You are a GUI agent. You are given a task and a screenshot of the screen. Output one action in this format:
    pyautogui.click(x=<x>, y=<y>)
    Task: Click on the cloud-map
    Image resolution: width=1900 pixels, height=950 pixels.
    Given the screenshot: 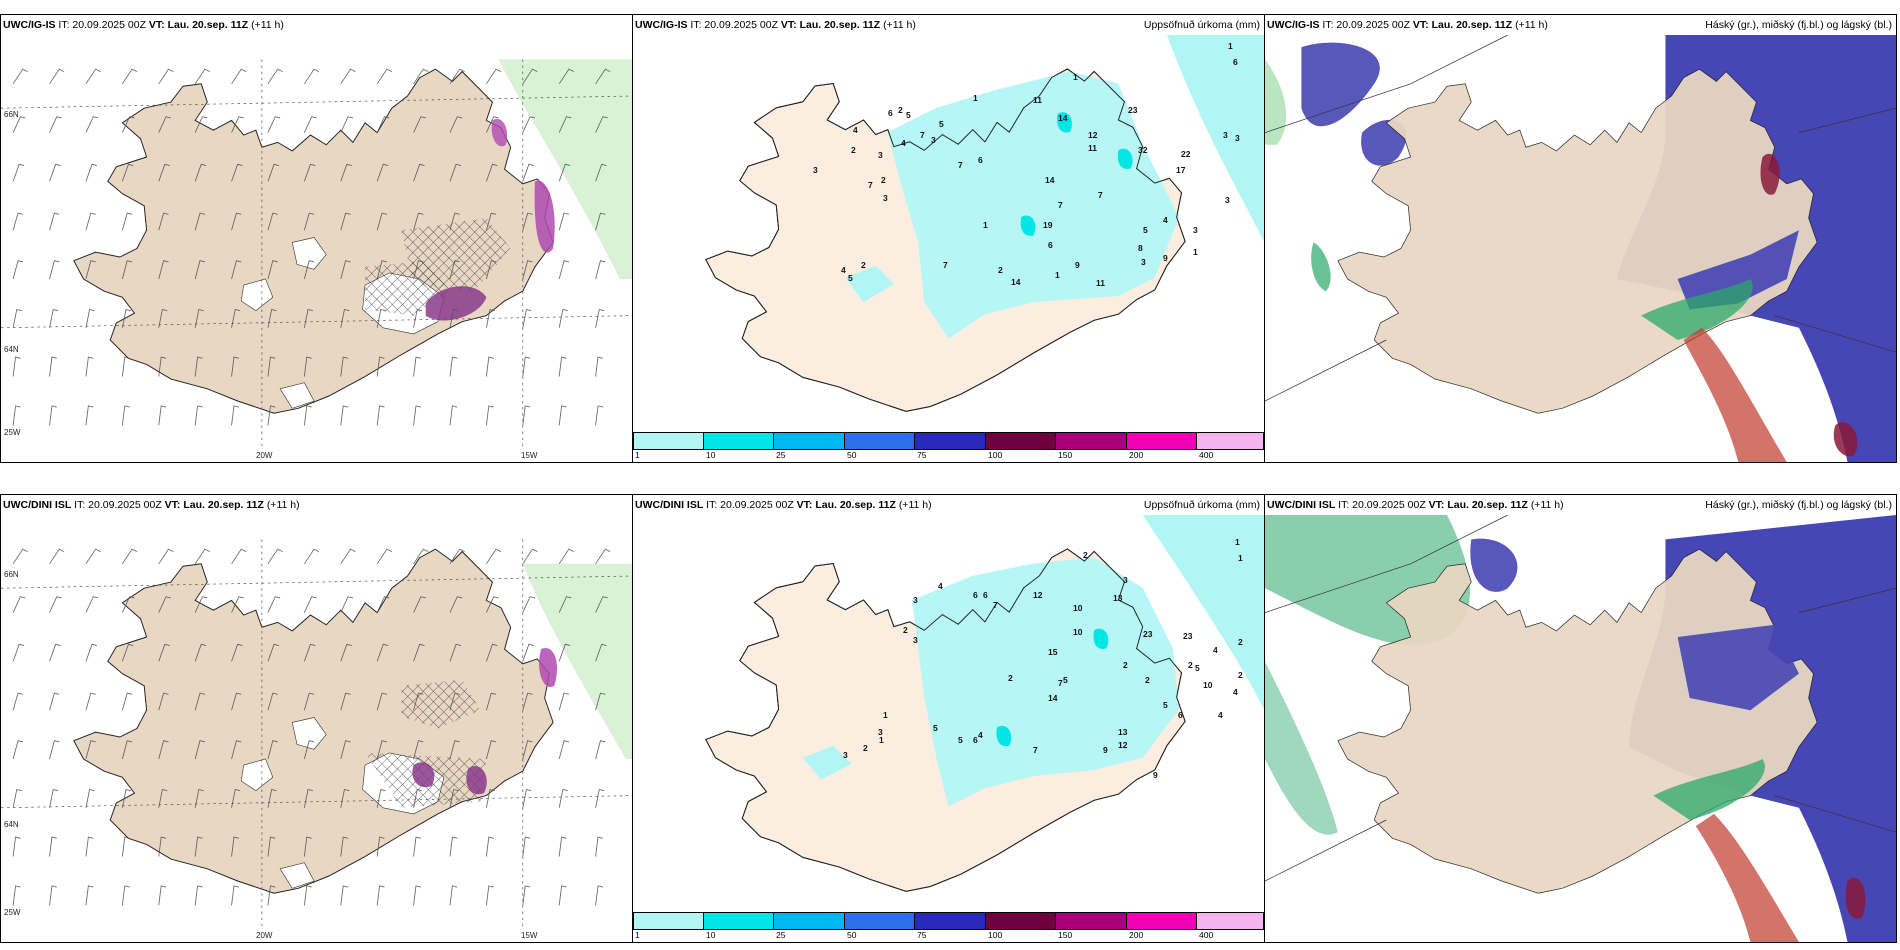 What is the action you would take?
    pyautogui.click(x=1580, y=248)
    